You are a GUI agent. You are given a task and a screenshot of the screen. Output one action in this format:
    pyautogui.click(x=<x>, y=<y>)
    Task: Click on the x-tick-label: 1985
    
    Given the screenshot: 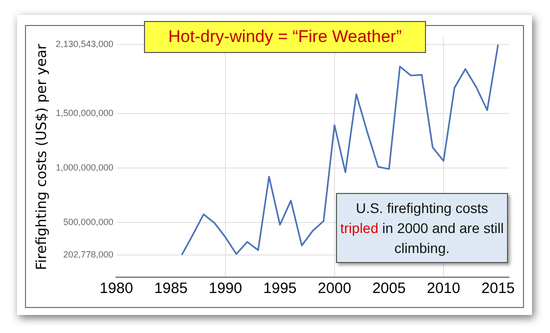 What is the action you would take?
    pyautogui.click(x=171, y=289)
    